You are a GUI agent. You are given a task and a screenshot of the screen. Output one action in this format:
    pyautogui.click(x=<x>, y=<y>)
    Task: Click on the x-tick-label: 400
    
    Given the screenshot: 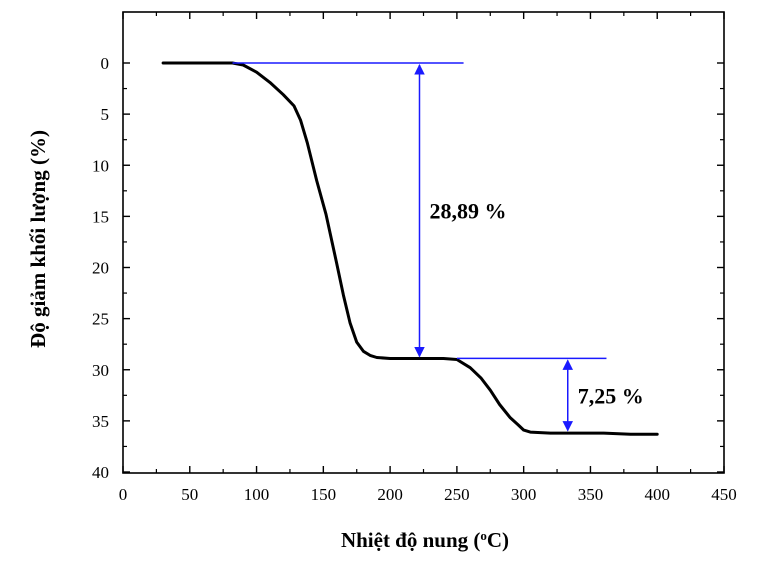 What is the action you would take?
    pyautogui.click(x=657, y=494)
    